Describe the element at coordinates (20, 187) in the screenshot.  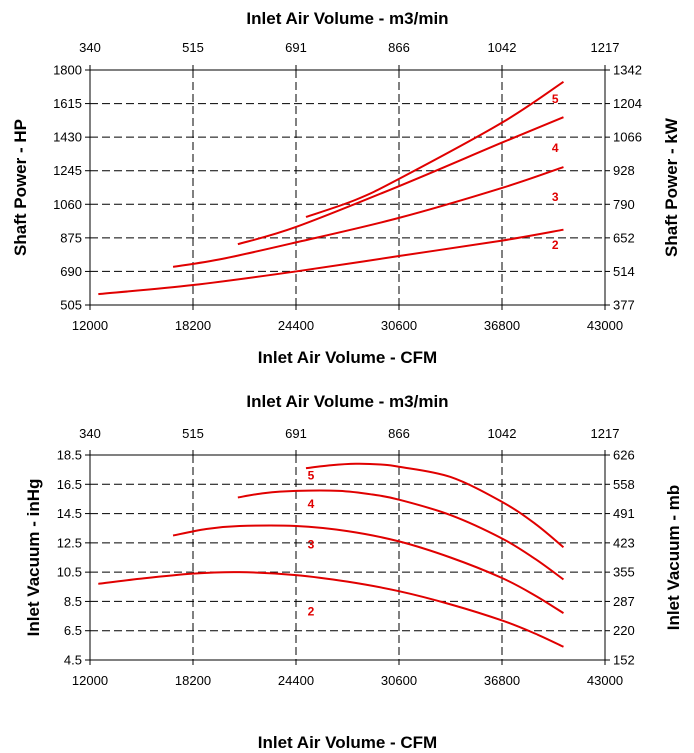
I see `y-axis-title: Shaft Power - HP` at that location.